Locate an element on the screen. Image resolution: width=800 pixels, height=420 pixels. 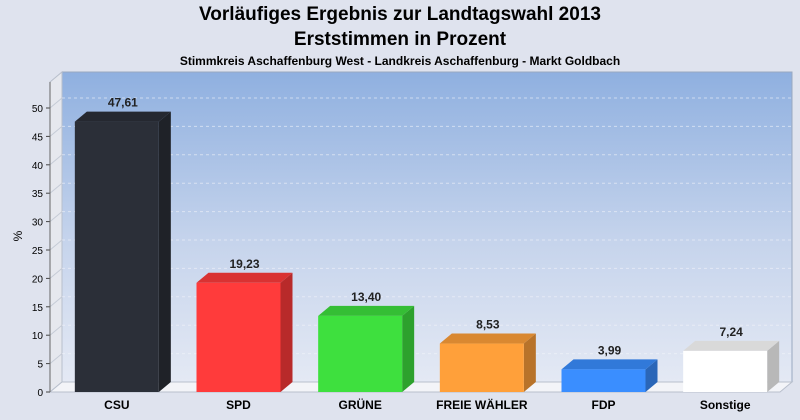
chart-subtitle: Erststimmen in Prozent is located at coordinates (400, 39).